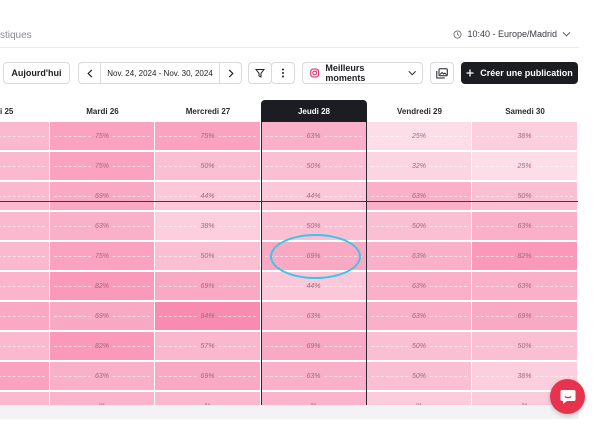 Image resolution: width=599 pixels, height=439 pixels. I want to click on cell-percentage: 75%, so click(101, 166).